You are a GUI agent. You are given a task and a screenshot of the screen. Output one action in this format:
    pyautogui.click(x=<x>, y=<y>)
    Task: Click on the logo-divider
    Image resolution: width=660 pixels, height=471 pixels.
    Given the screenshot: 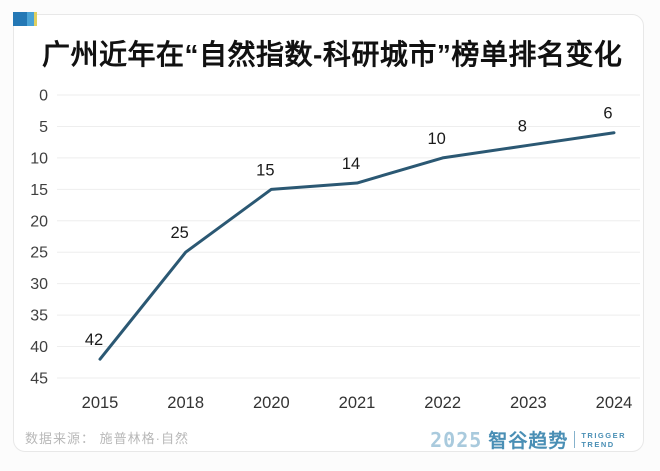 What is the action you would take?
    pyautogui.click(x=575, y=439)
    